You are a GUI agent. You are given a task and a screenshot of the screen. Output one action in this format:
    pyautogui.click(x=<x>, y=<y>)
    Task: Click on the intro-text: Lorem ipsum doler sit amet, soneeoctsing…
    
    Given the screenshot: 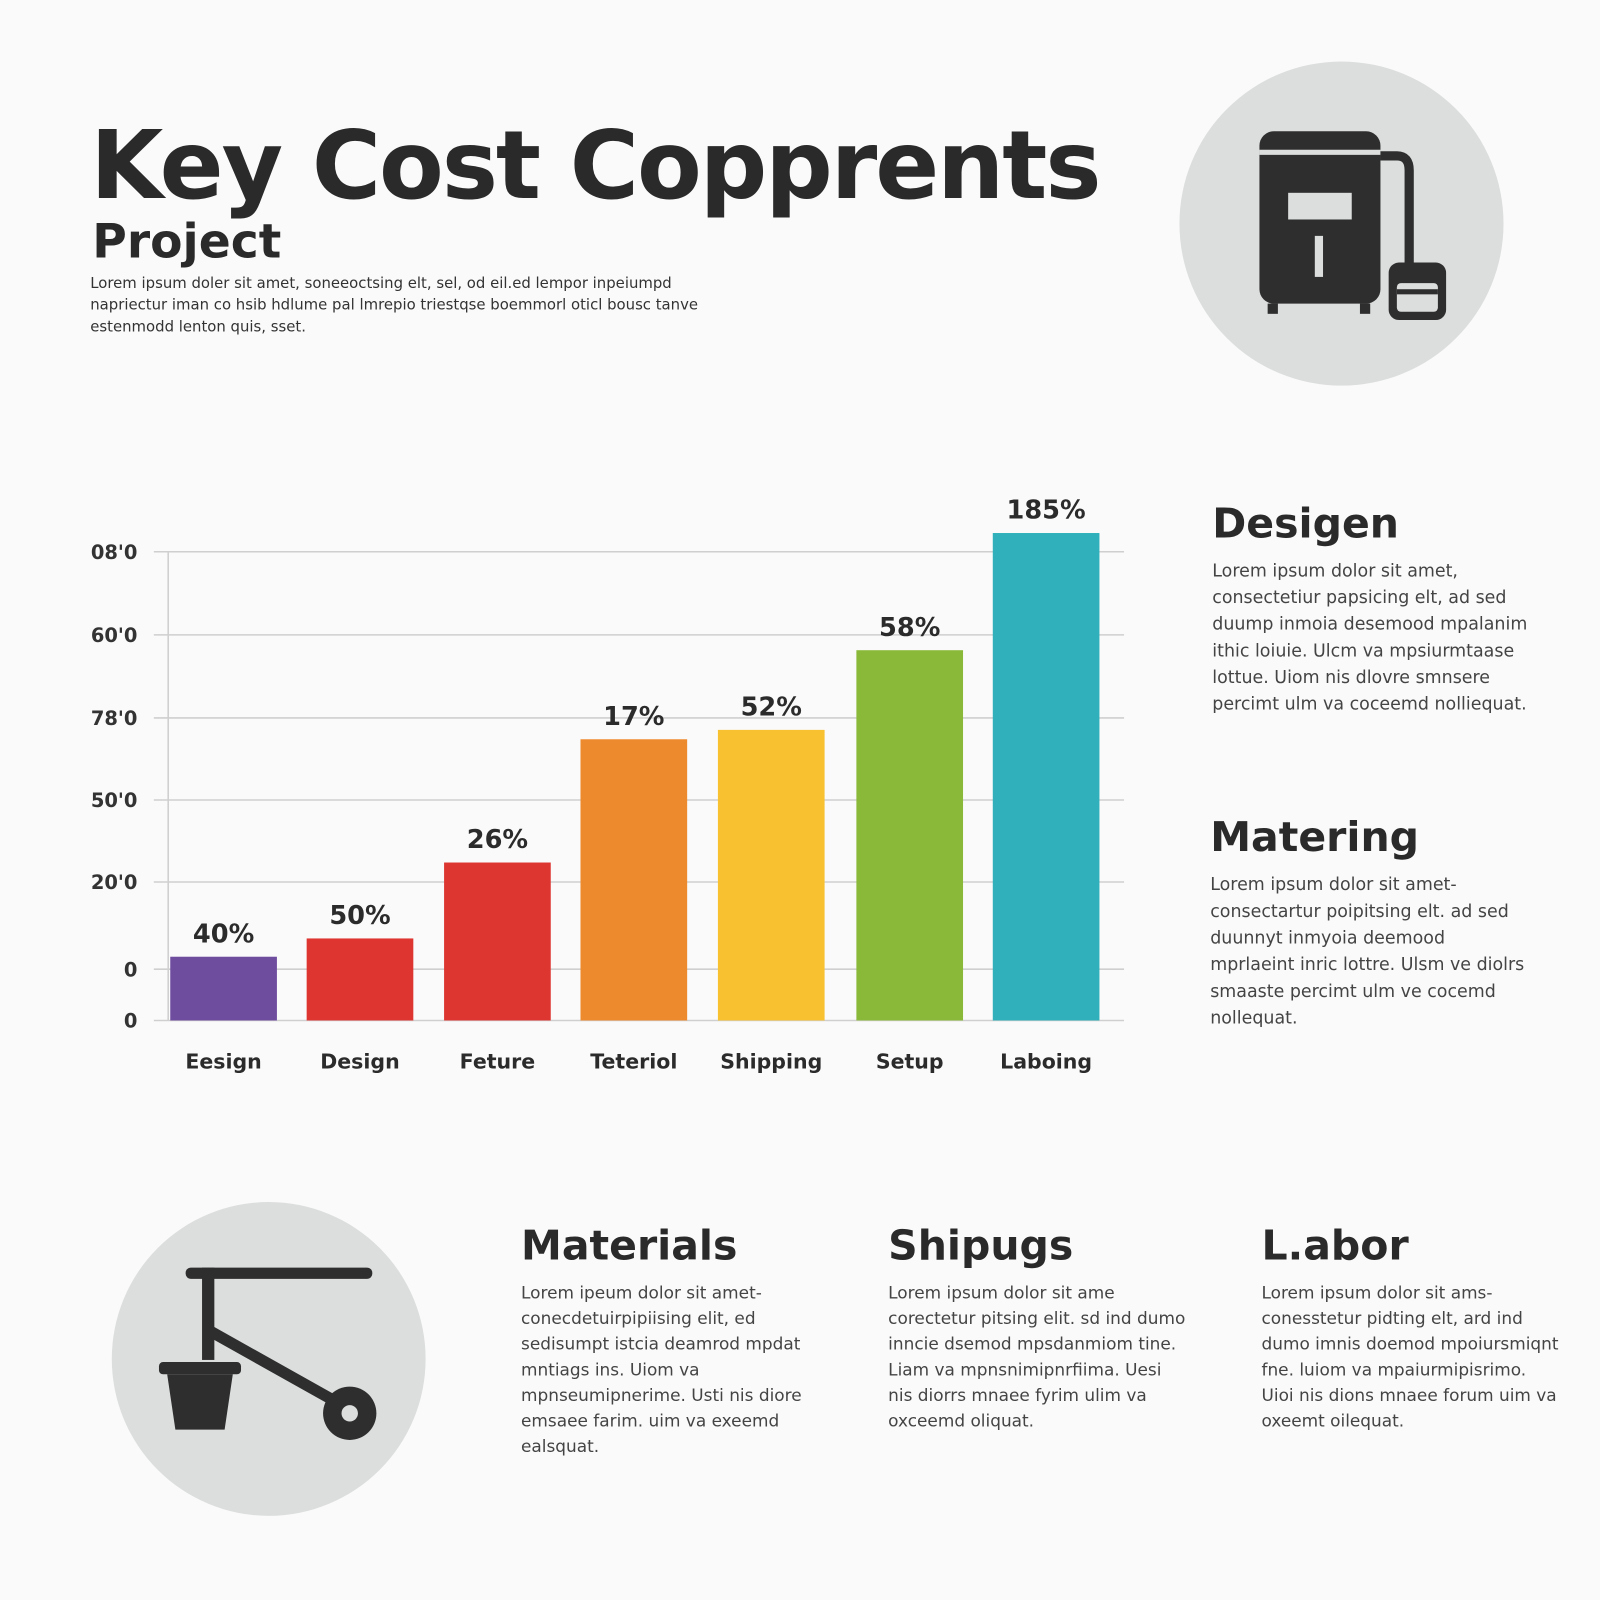 What is the action you would take?
    pyautogui.click(x=394, y=305)
    